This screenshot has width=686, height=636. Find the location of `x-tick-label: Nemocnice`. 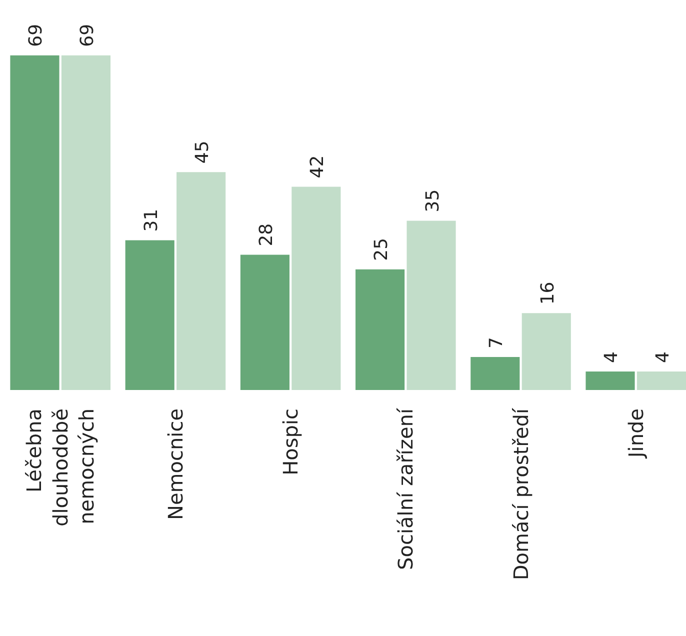

x-tick-label: Nemocnice is located at coordinates (175, 464).